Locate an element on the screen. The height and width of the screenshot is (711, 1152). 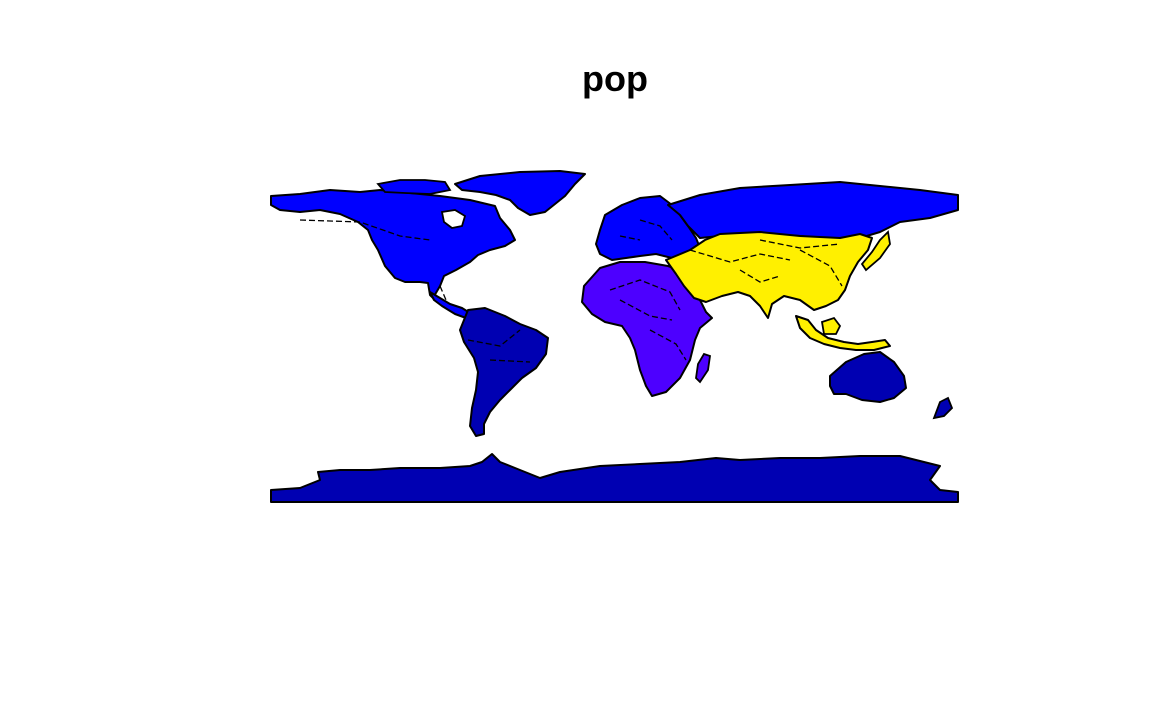
region-russia is located at coordinates (813, 211).